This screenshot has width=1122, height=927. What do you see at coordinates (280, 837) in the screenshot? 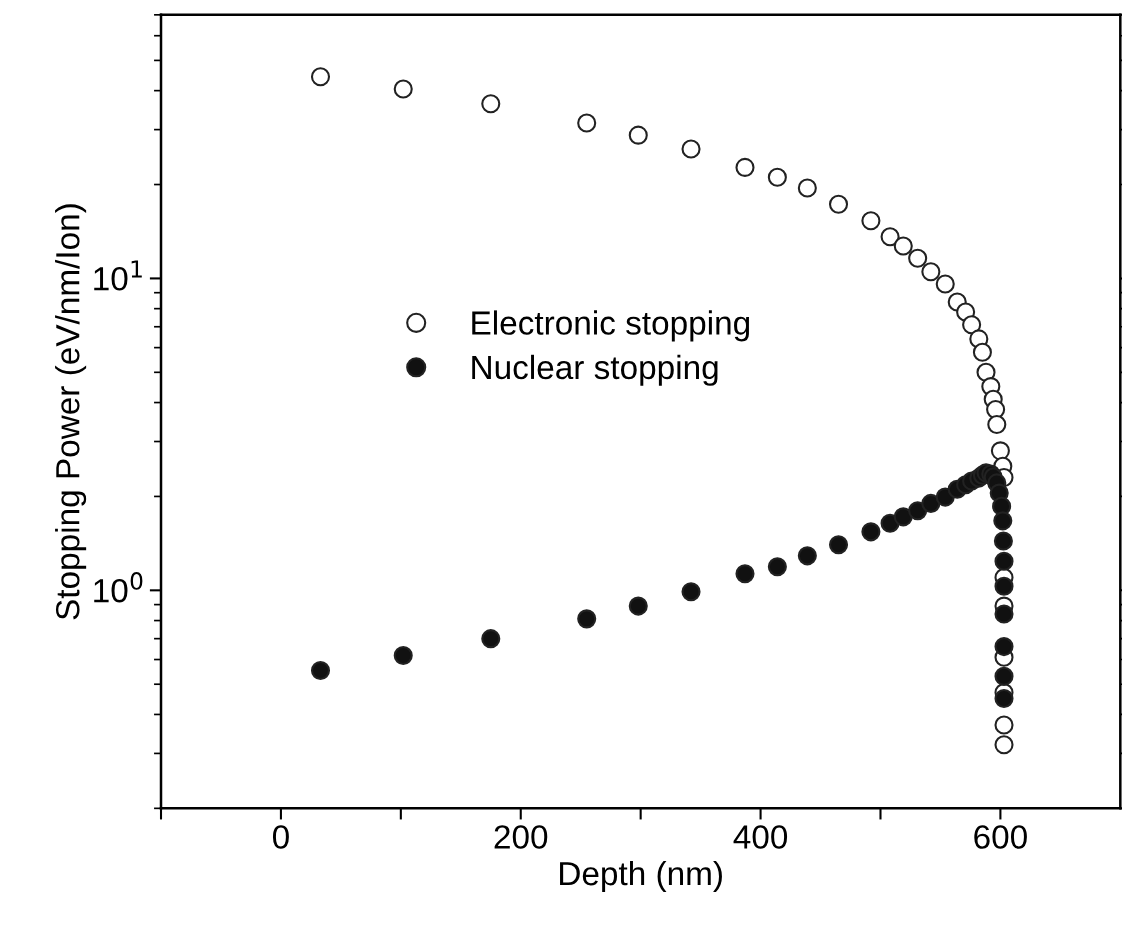
I see `x-tick-label: 0` at bounding box center [280, 837].